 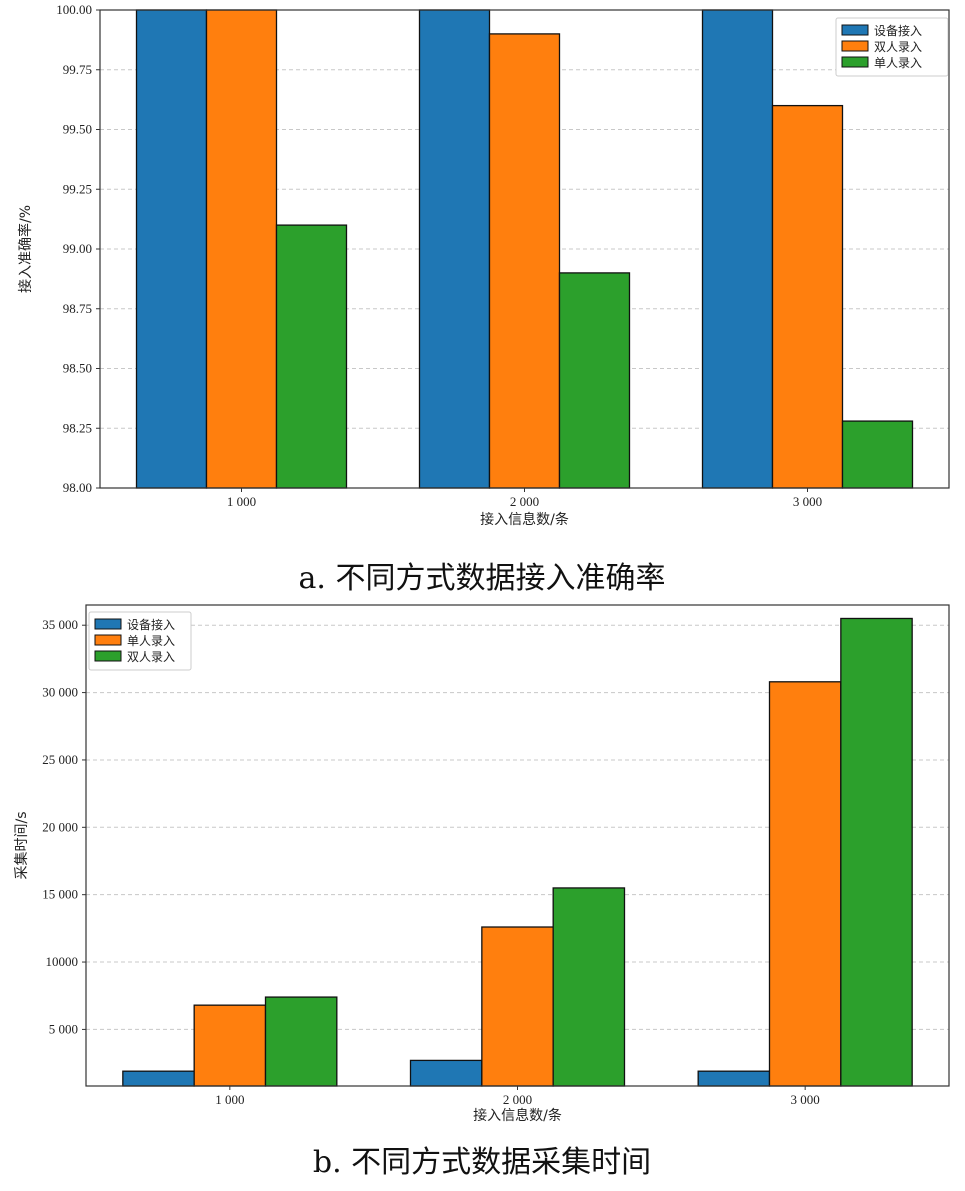 I want to click on y-tick-label: 98.50, so click(x=77, y=368).